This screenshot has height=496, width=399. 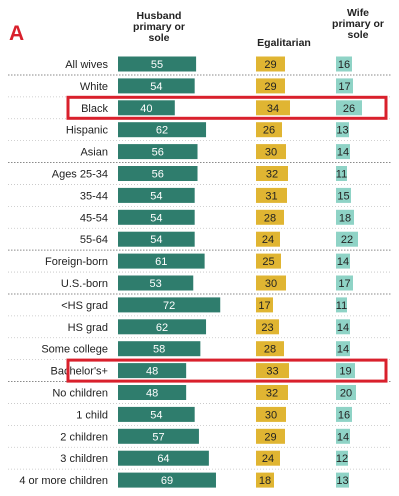 What do you see at coordinates (215, 152) in the screenshot?
I see `row-asian: Asian 56 30 14` at bounding box center [215, 152].